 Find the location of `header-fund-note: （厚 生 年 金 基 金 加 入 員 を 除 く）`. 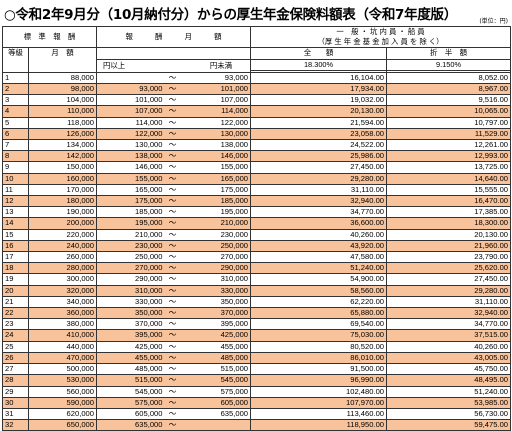

header-fund-note: （厚 生 年 金 基 金 加 入 員 を 除 く） is located at coordinates (381, 43).